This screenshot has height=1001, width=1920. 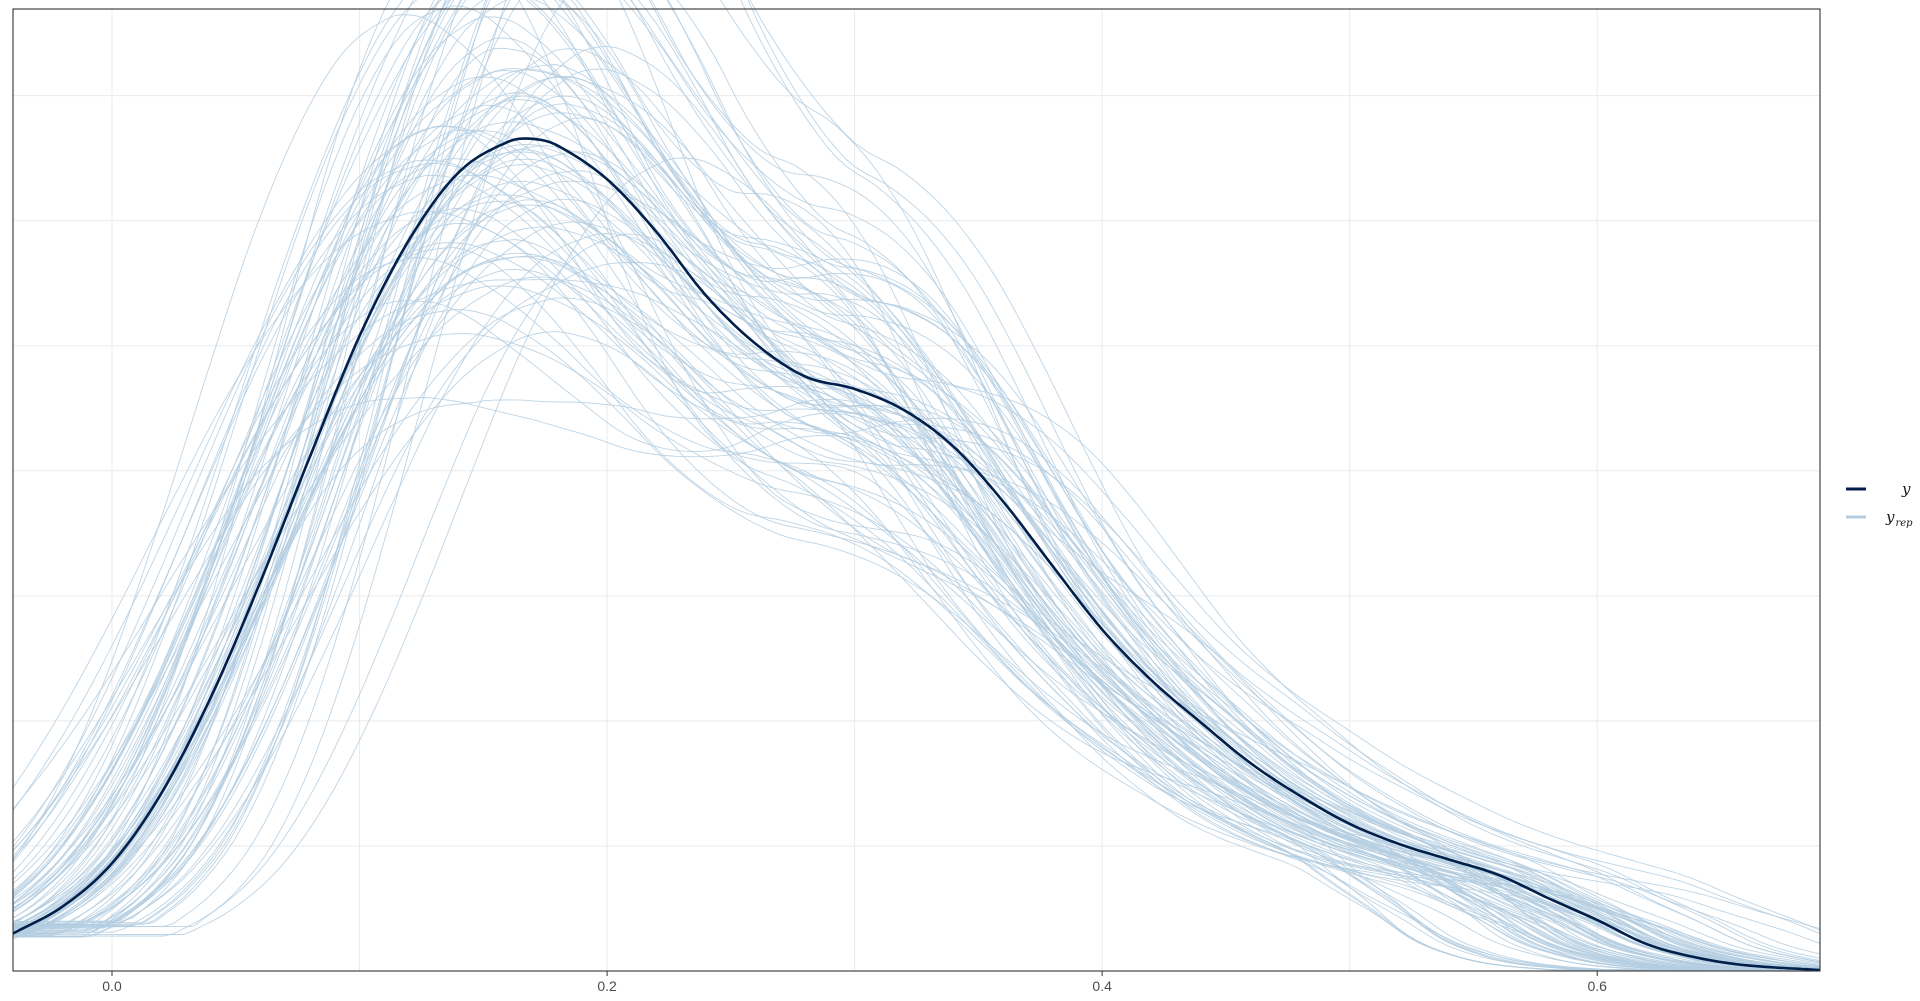 I want to click on x-tick-label-3: 0.6, so click(x=1597, y=986).